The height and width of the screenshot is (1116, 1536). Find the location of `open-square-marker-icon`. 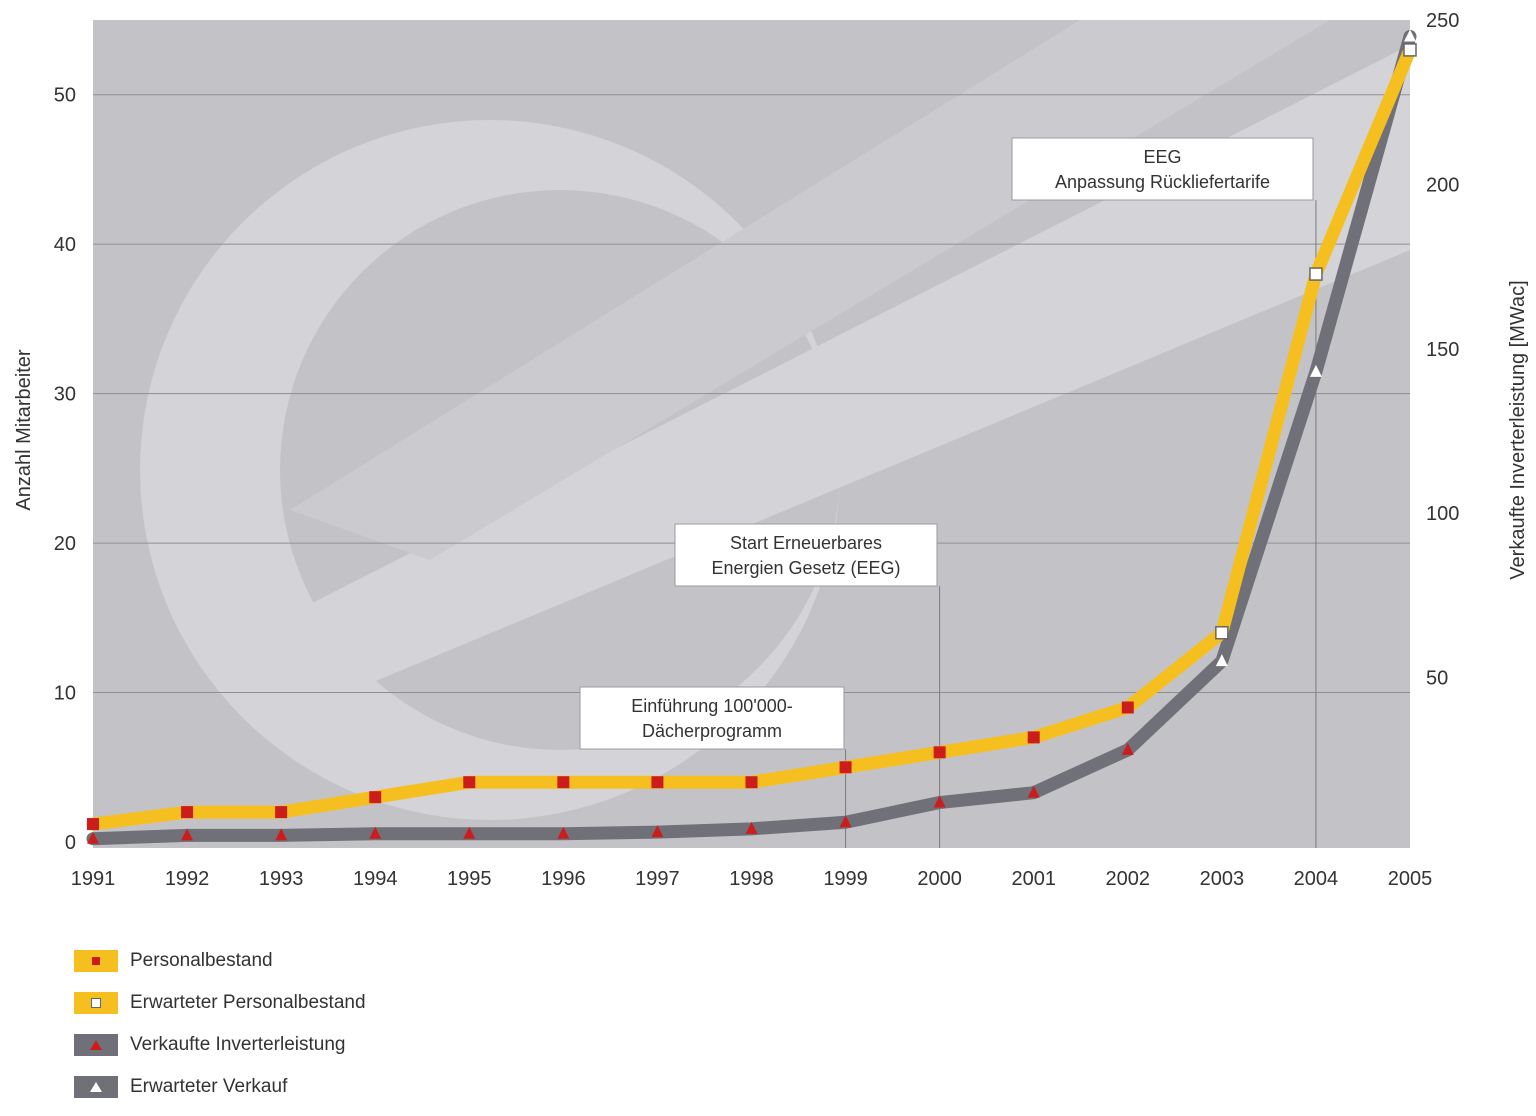

open-square-marker-icon is located at coordinates (96, 1003).